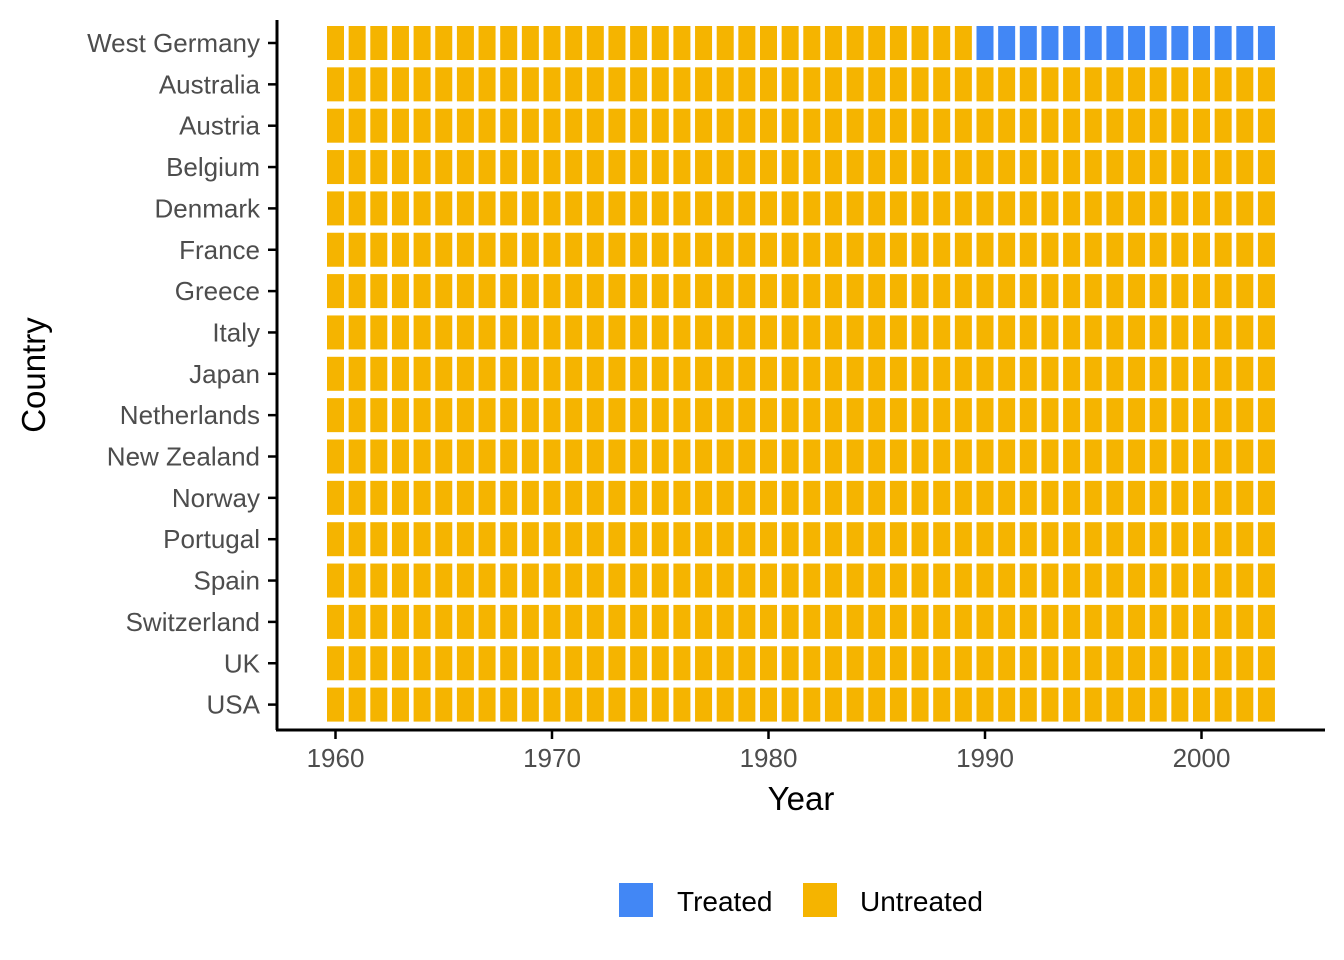  What do you see at coordinates (1072, 43) in the screenshot?
I see `tile-west-germany-1994` at bounding box center [1072, 43].